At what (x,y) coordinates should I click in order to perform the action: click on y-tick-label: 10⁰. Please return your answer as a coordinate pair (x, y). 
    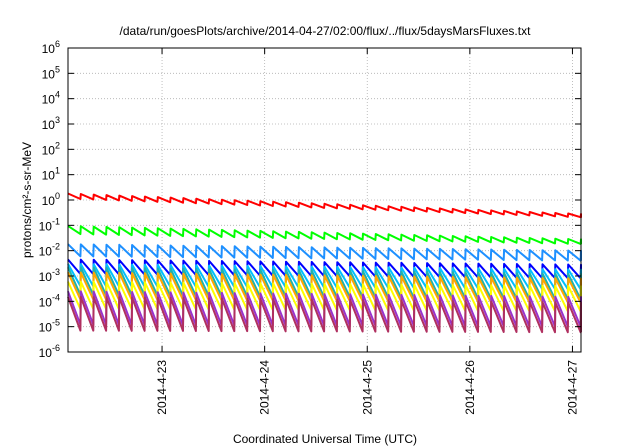
    Looking at the image, I should click on (51, 199).